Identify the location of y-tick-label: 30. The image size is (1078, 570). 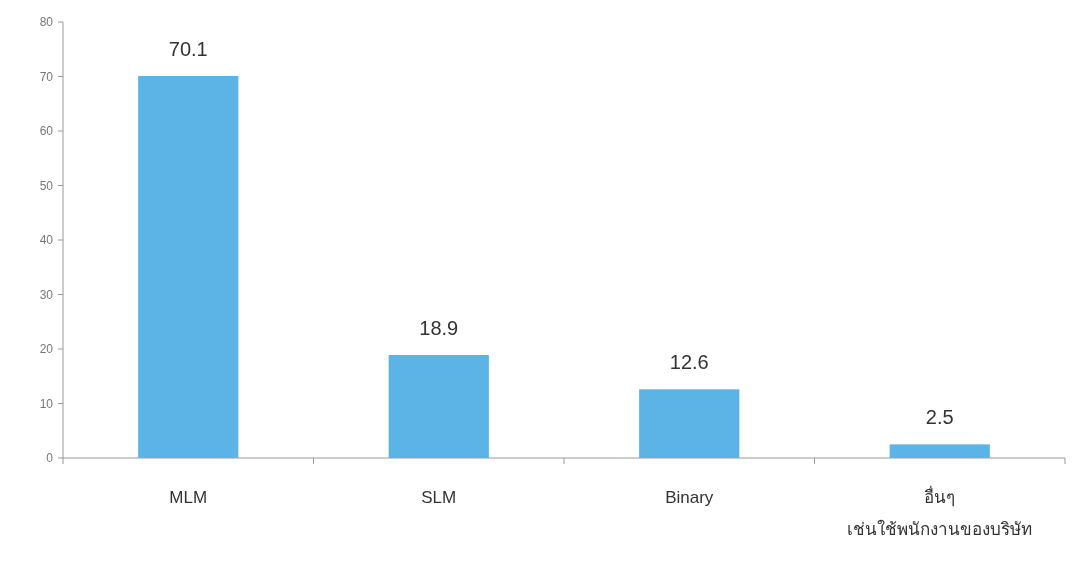
(46, 294).